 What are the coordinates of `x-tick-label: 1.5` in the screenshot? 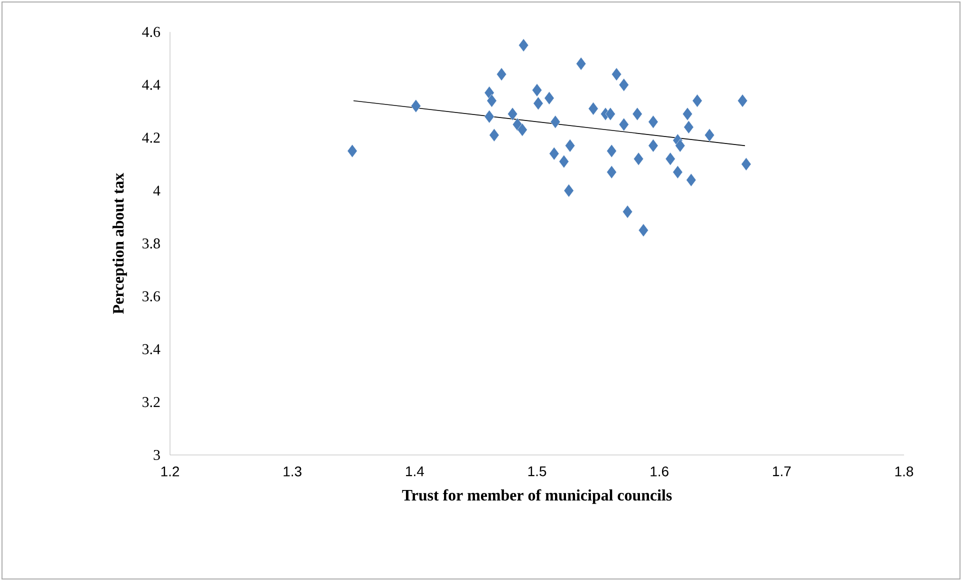 It's located at (537, 471).